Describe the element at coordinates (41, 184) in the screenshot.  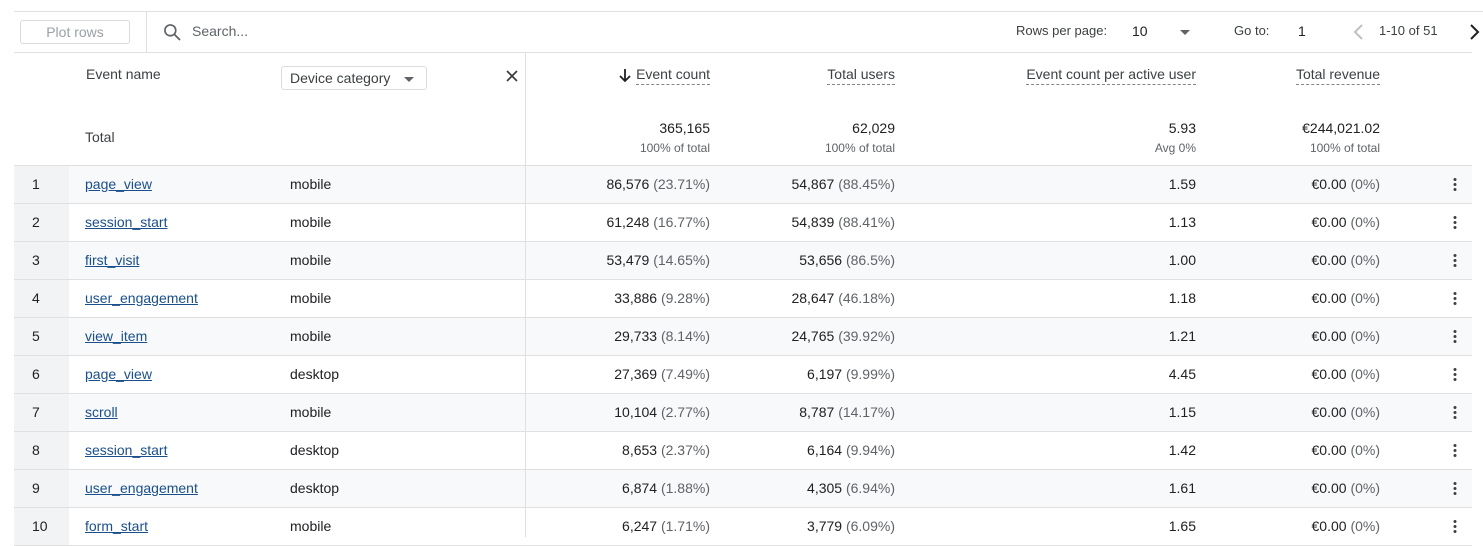
I see `row-index-cell: 1` at that location.